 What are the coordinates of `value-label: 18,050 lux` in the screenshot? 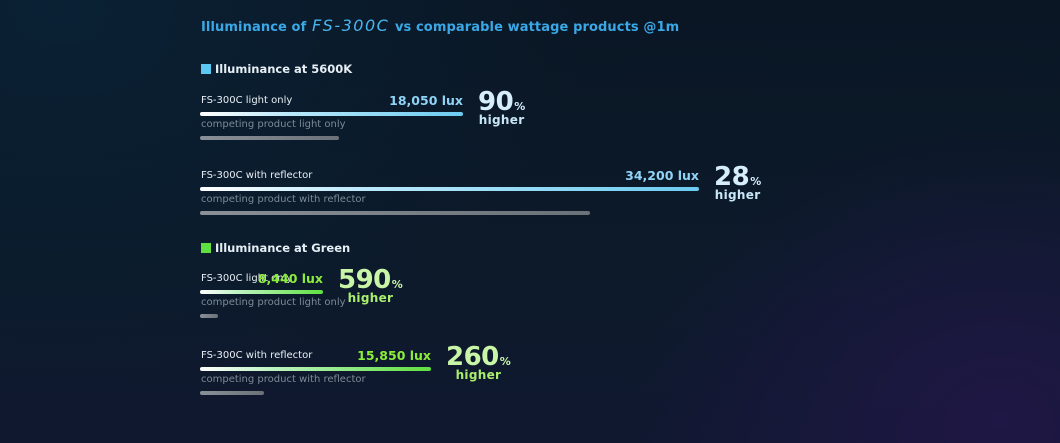 It's located at (426, 100).